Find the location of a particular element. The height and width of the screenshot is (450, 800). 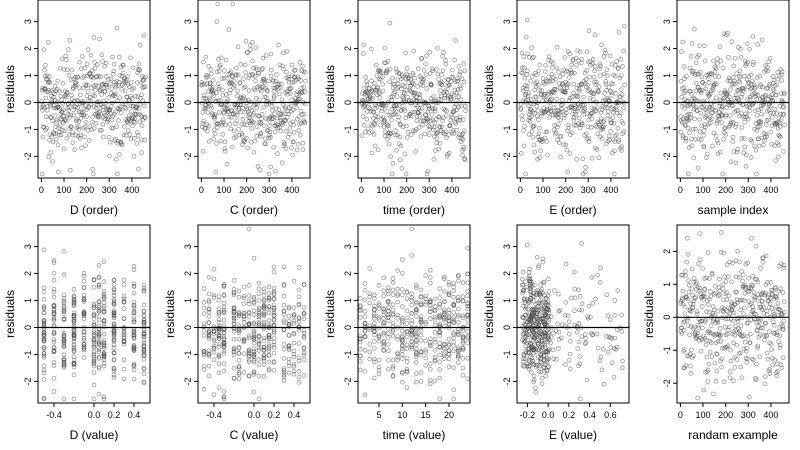

y-tick-label: 0 is located at coordinates (507, 102).